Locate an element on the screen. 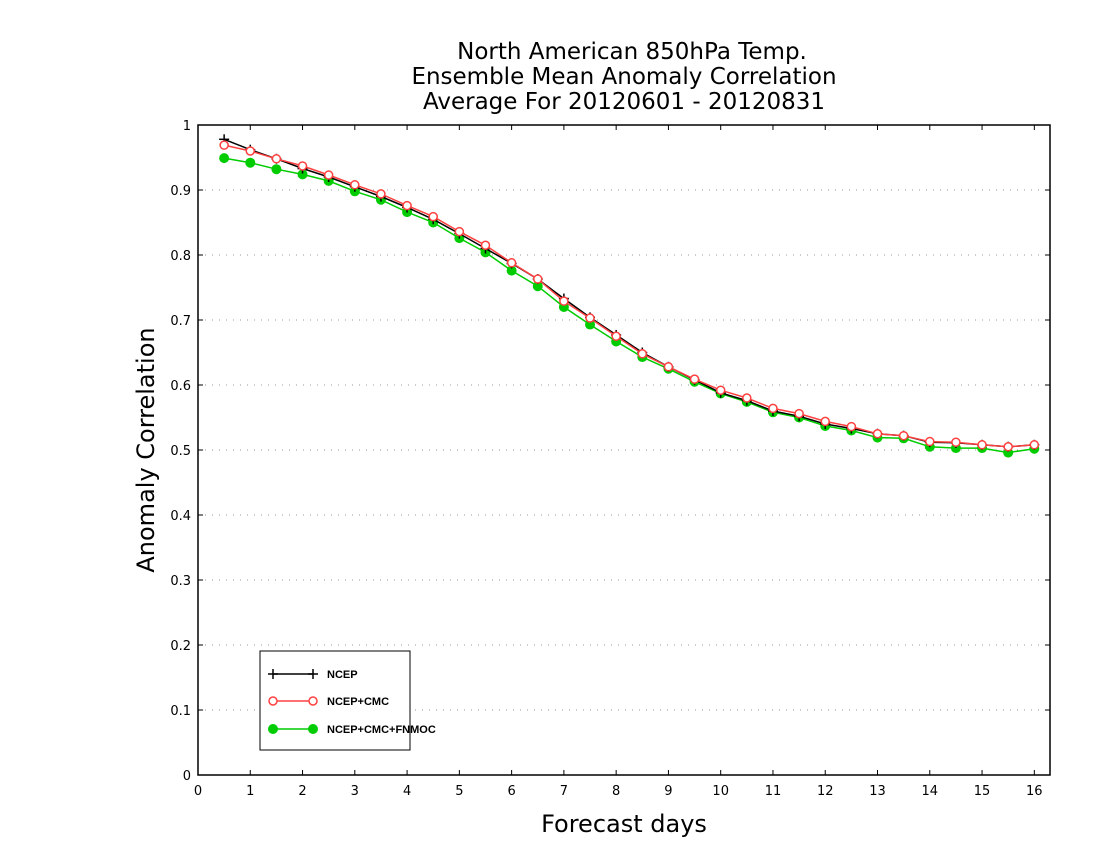 This screenshot has width=1100, height=850. x-tick-label: 7 is located at coordinates (564, 791).